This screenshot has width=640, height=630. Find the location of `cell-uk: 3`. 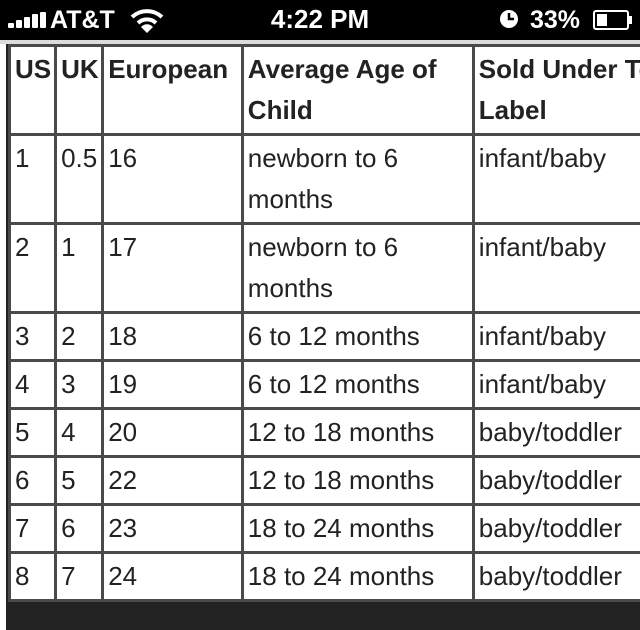

cell-uk: 3 is located at coordinates (79, 384).